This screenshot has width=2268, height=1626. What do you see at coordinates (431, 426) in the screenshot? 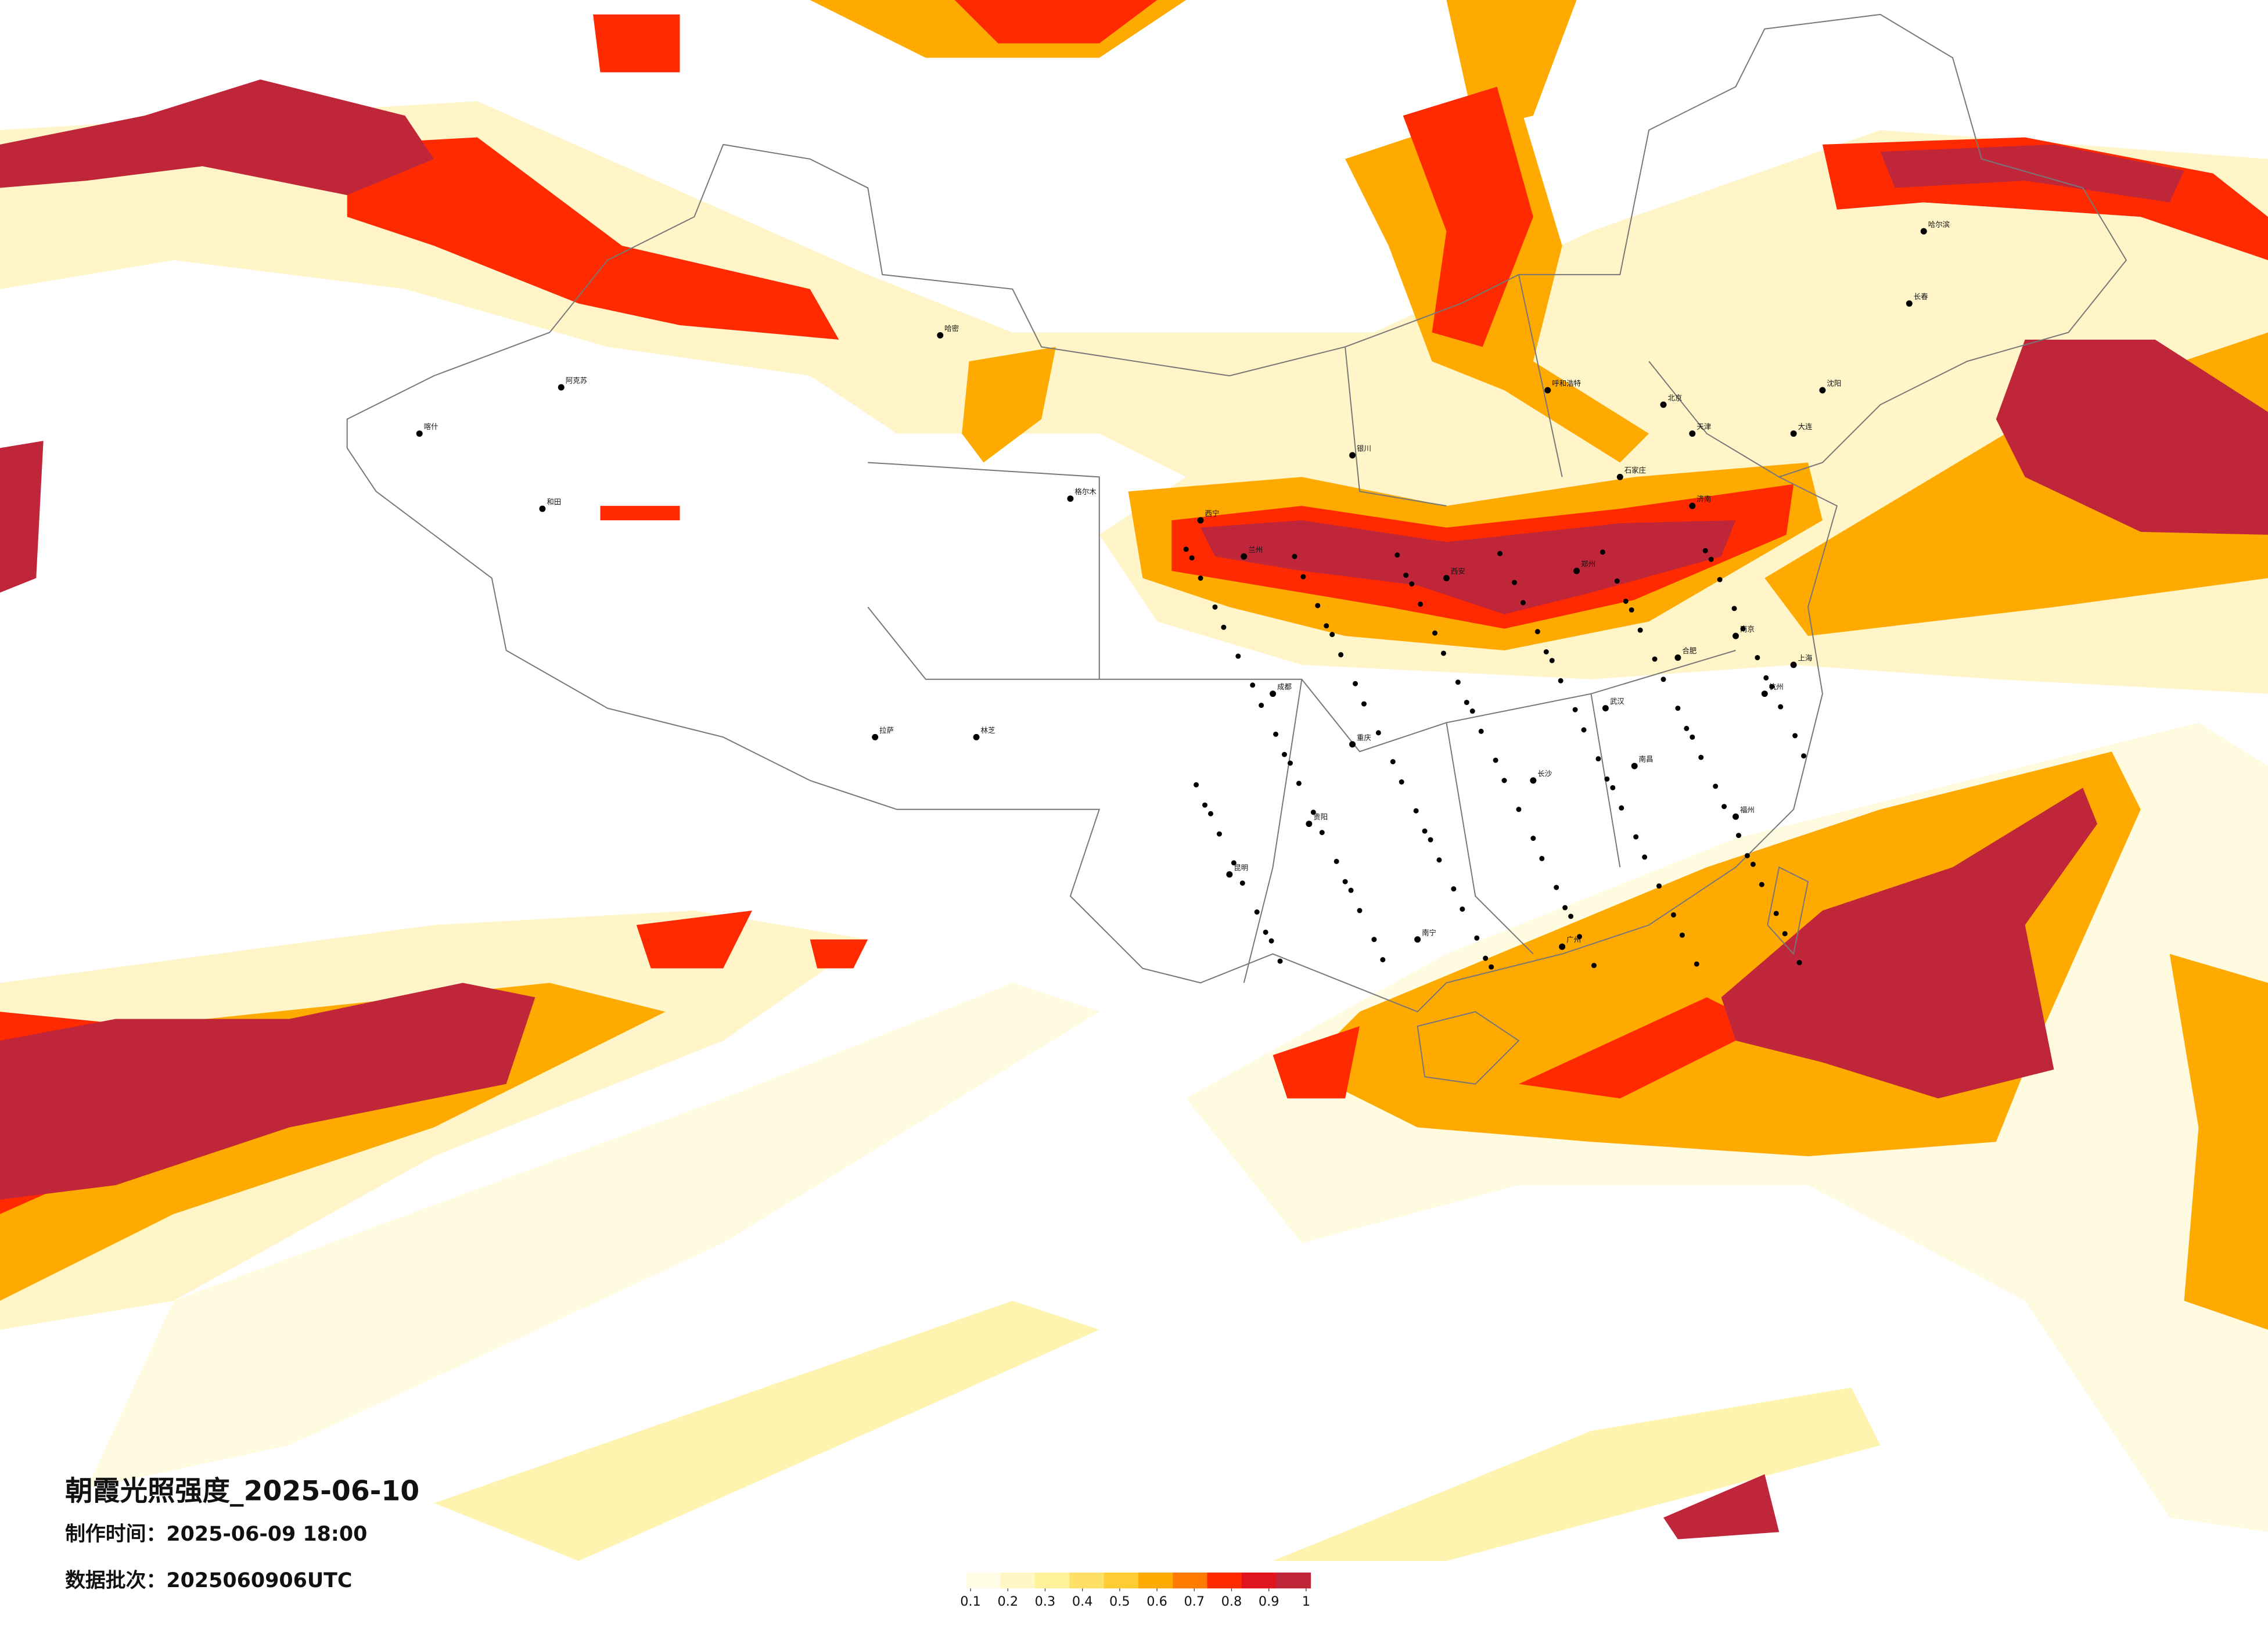
I see `city-label: 喀什` at bounding box center [431, 426].